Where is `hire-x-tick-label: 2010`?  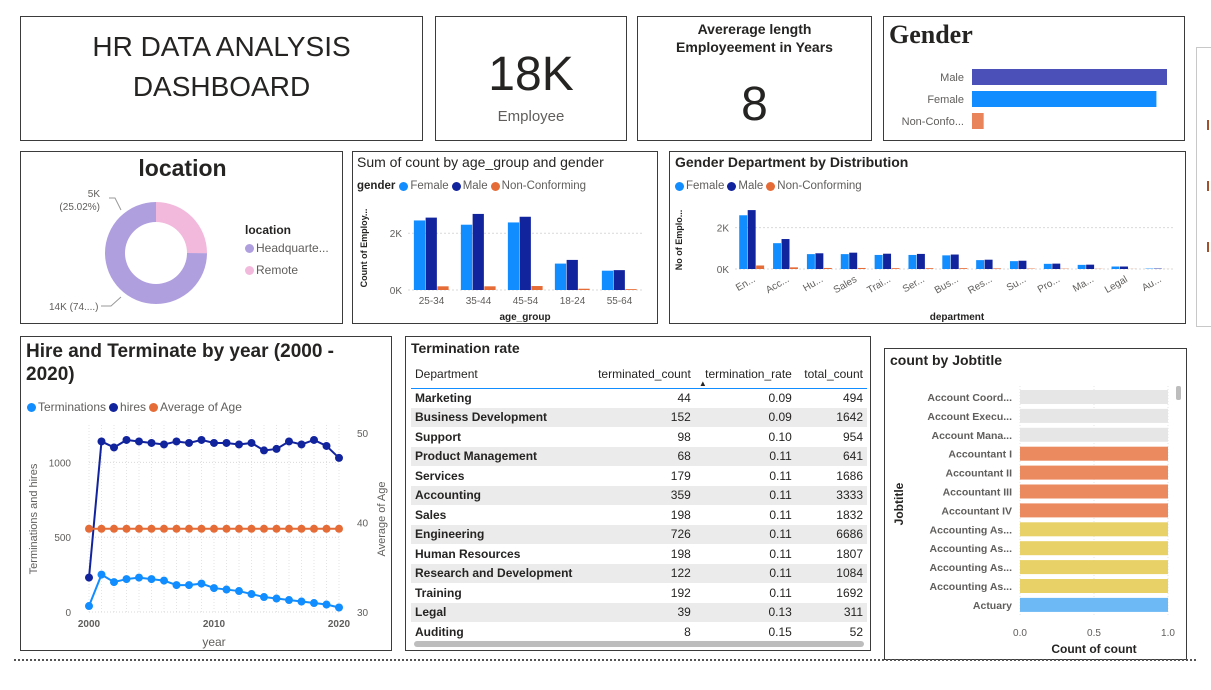
hire-x-tick-label: 2010 is located at coordinates (214, 624).